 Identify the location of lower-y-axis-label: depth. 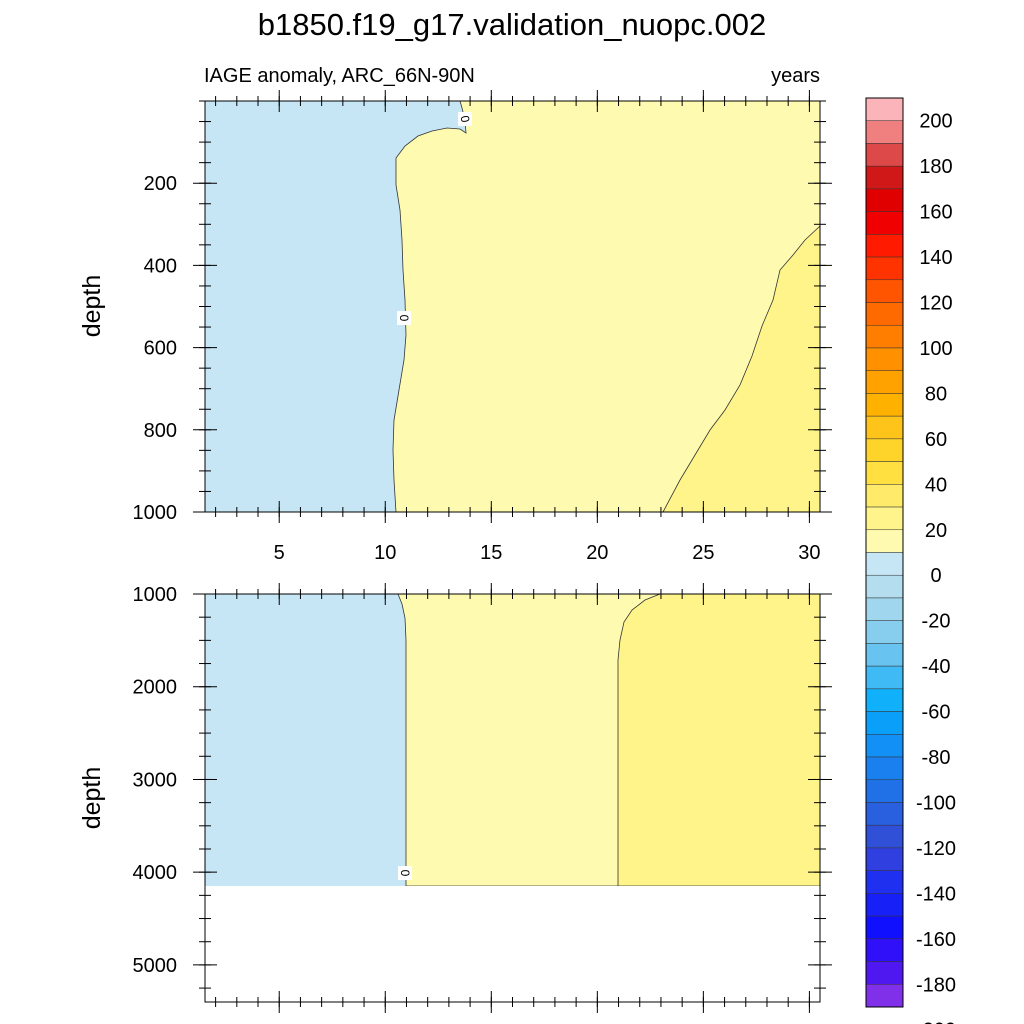
(92, 798).